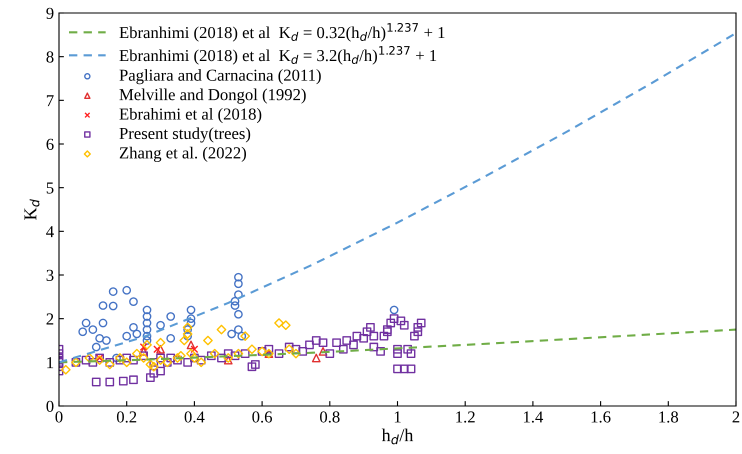 The image size is (742, 454). I want to click on y-tick-label: 1, so click(50, 362).